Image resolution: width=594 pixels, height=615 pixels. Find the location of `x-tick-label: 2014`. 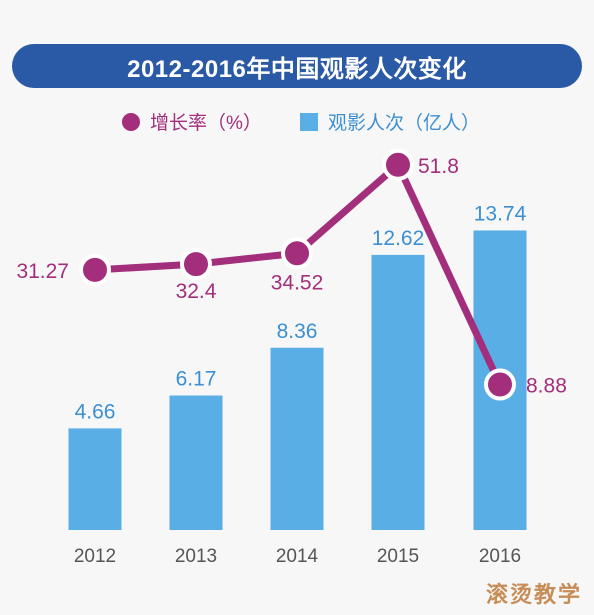

x-tick-label: 2014 is located at coordinates (297, 556).